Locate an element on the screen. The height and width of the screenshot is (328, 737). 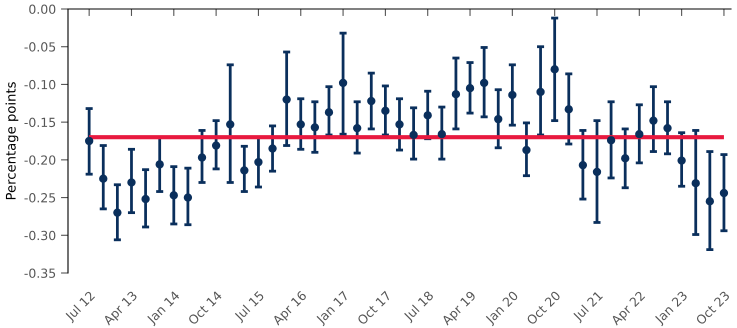
x-tick-label: Oct 20 is located at coordinates (543, 308).